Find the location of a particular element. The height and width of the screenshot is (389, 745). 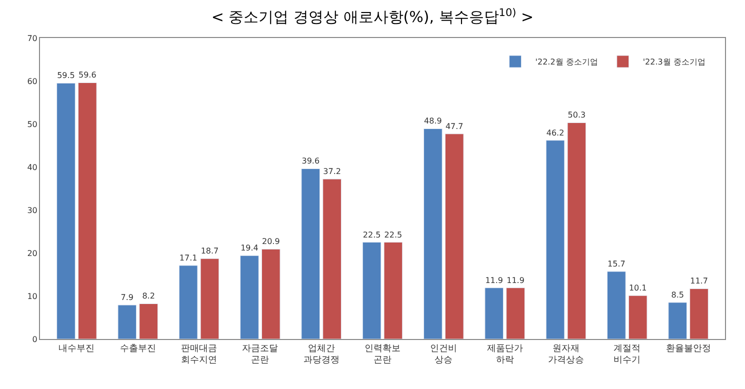

data-label: 15.7 is located at coordinates (617, 263).